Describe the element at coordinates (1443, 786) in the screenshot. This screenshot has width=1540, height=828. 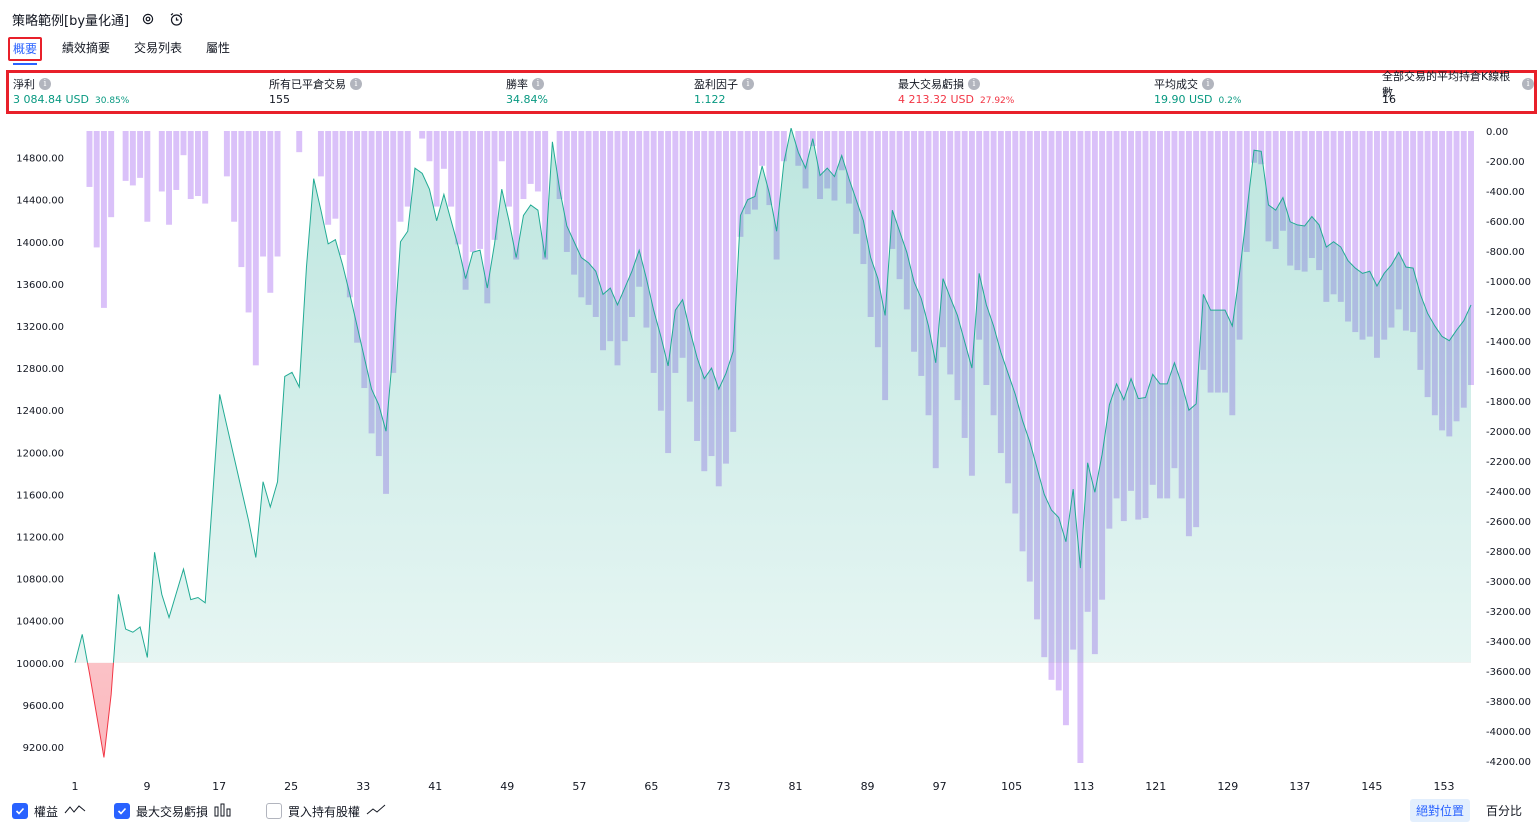
I see `x-axis-tick: 153` at that location.